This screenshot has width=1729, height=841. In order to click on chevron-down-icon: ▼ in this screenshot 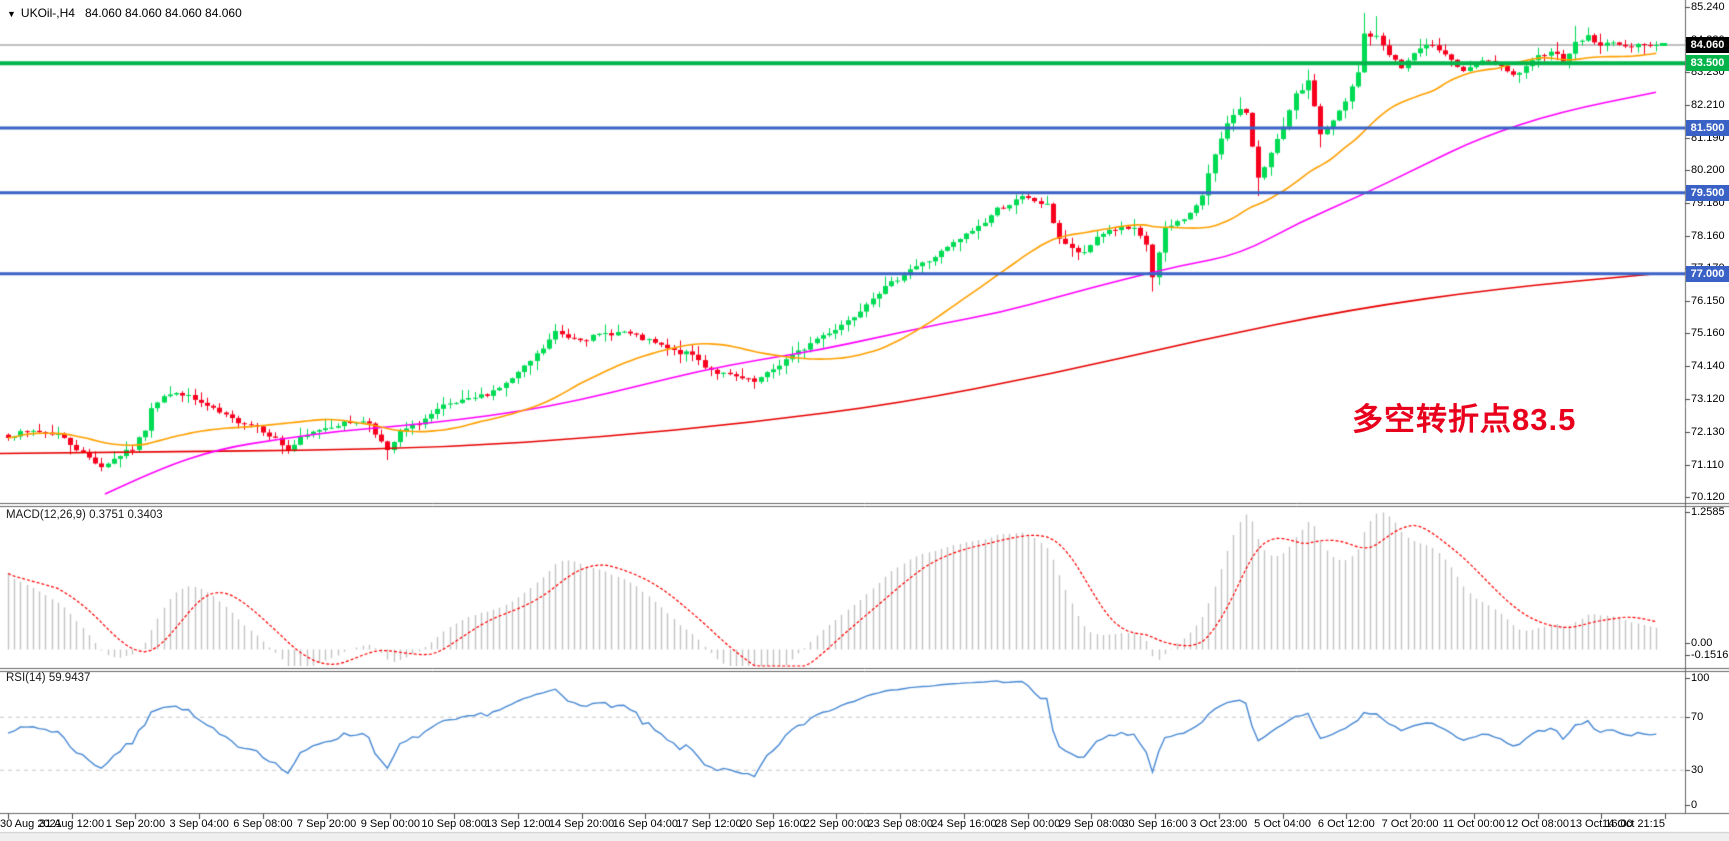, I will do `click(11, 14)`.